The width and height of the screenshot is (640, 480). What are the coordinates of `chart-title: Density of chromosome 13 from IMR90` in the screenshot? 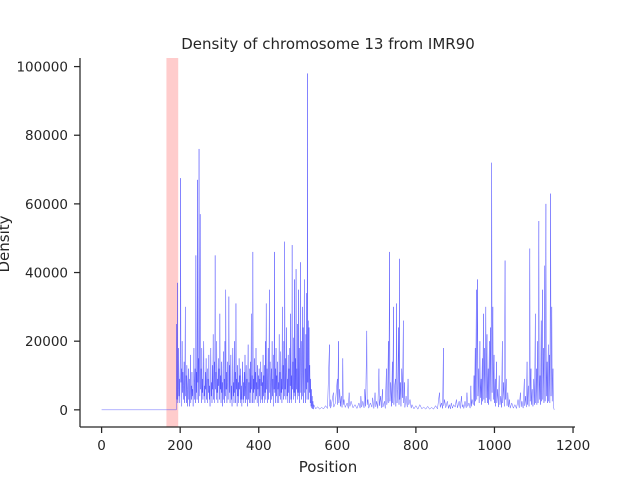 It's located at (328, 44).